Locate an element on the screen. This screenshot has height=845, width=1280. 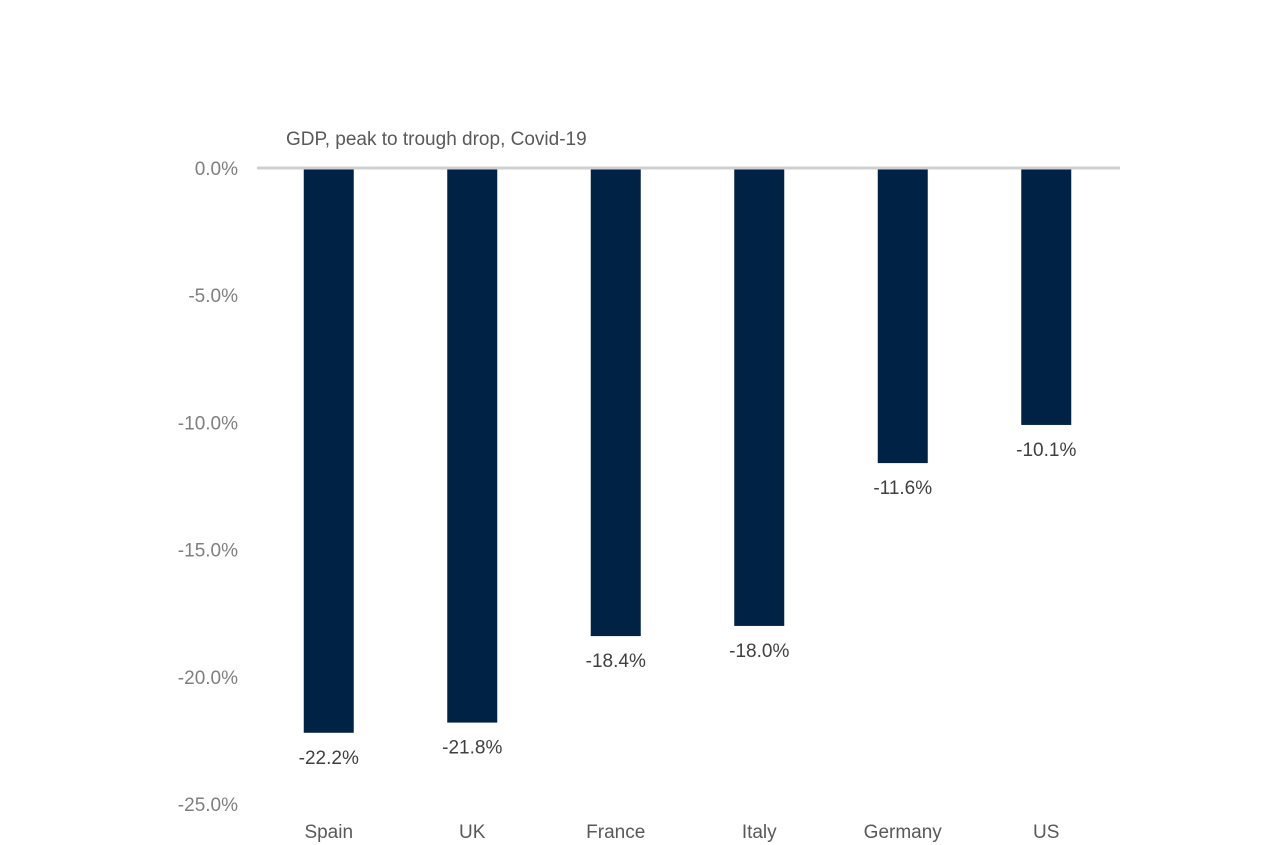
y-tick-label: -5.0% is located at coordinates (213, 296).